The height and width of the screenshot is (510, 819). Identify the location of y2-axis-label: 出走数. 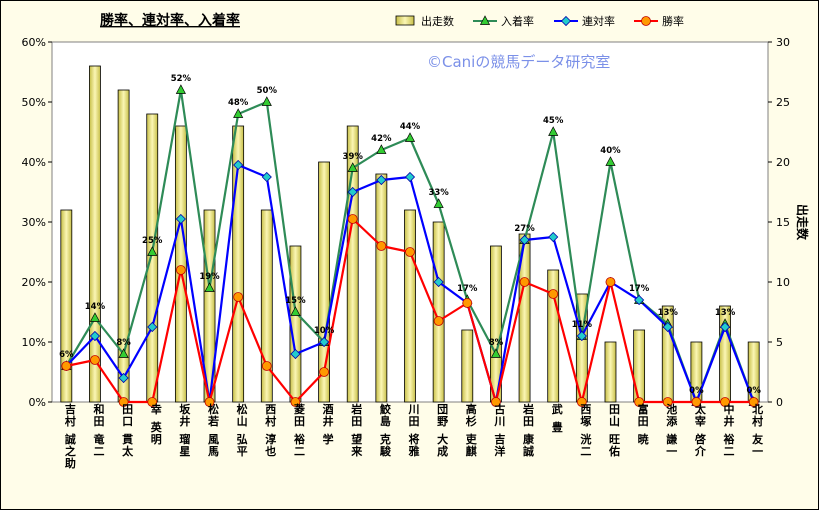
(802, 222).